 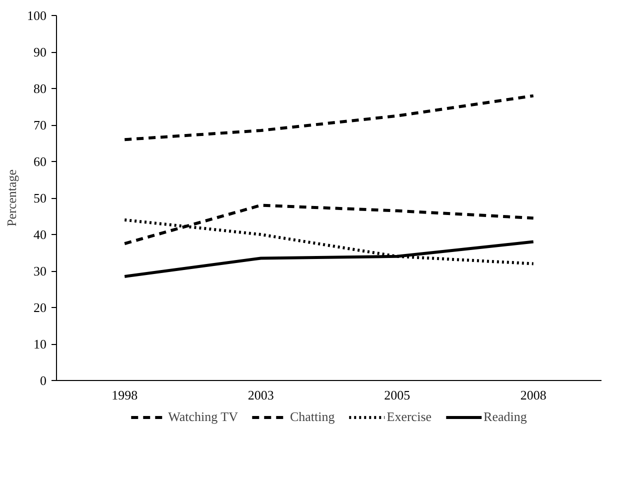 What do you see at coordinates (43, 380) in the screenshot?
I see `y-tick-label: 0` at bounding box center [43, 380].